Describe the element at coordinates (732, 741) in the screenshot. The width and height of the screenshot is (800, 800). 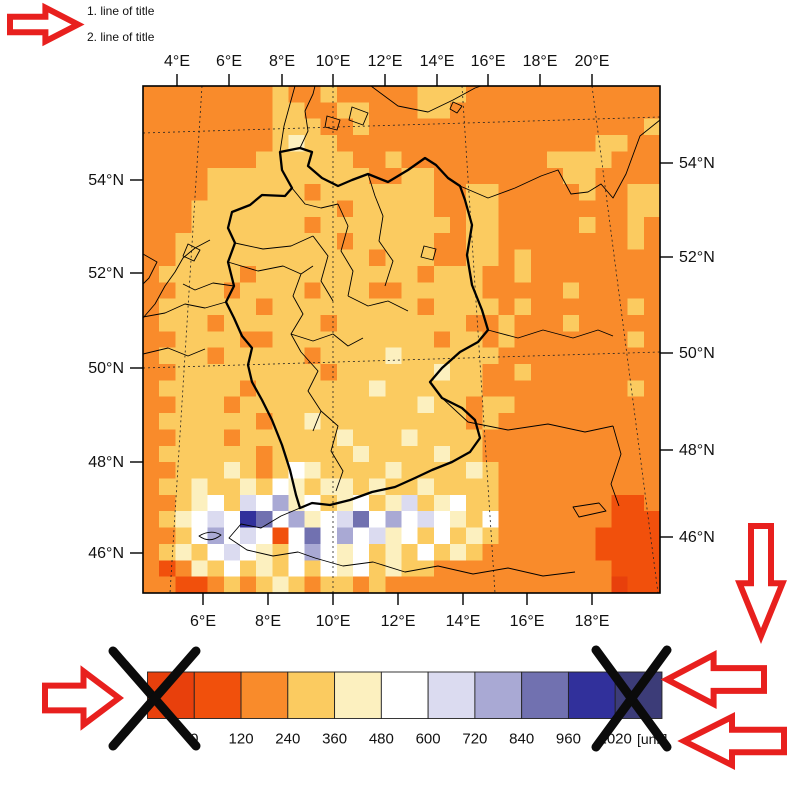
I see `arrow-unit-icon` at that location.